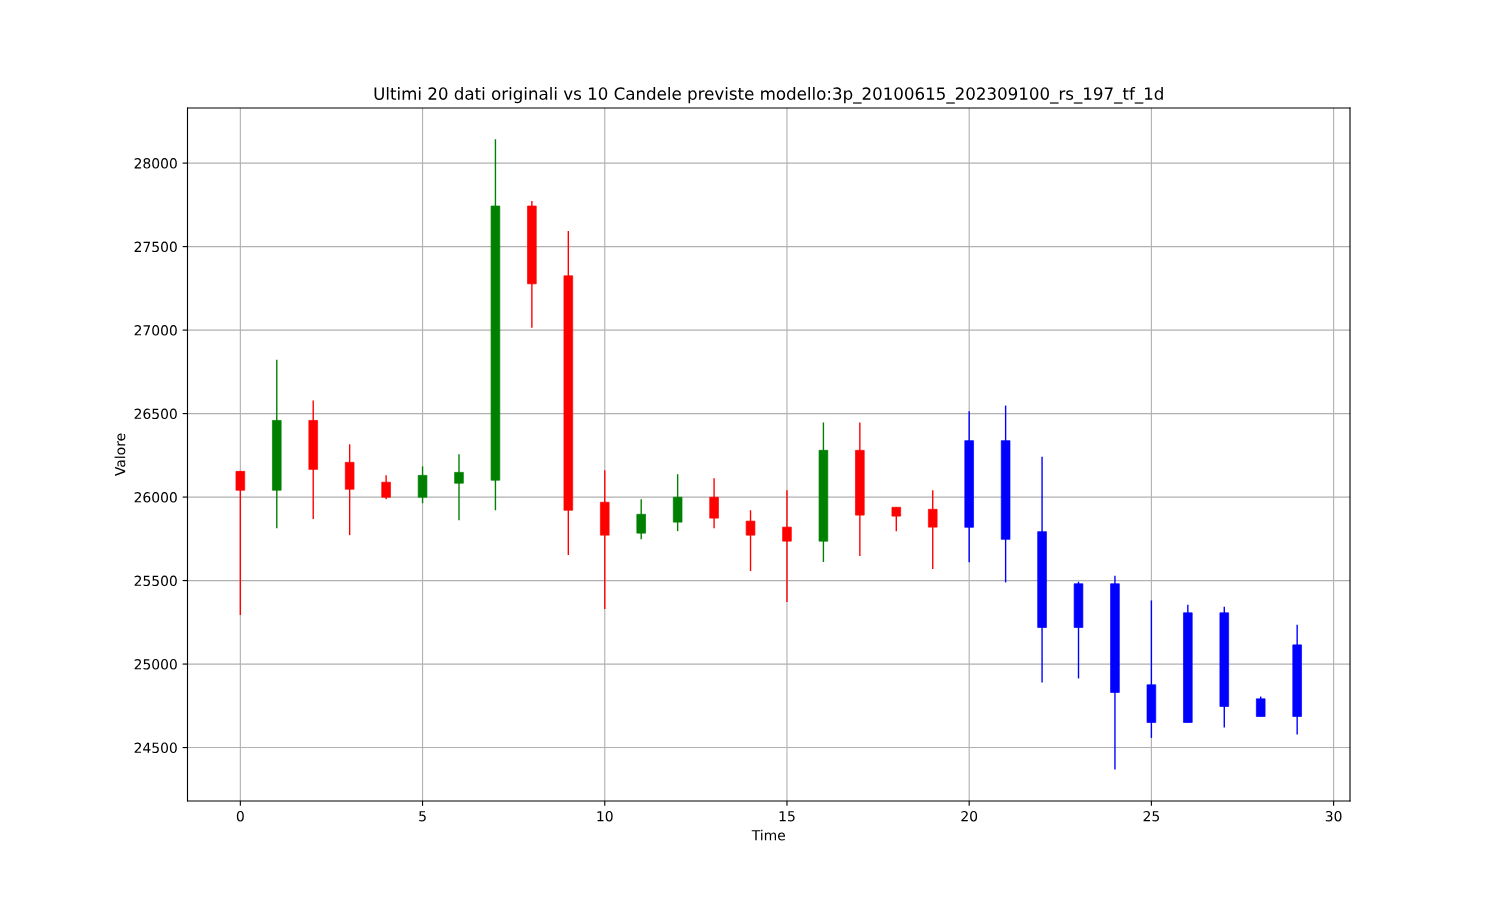 This screenshot has height=900, width=1500. I want to click on y-axis-title: Valore, so click(120, 455).